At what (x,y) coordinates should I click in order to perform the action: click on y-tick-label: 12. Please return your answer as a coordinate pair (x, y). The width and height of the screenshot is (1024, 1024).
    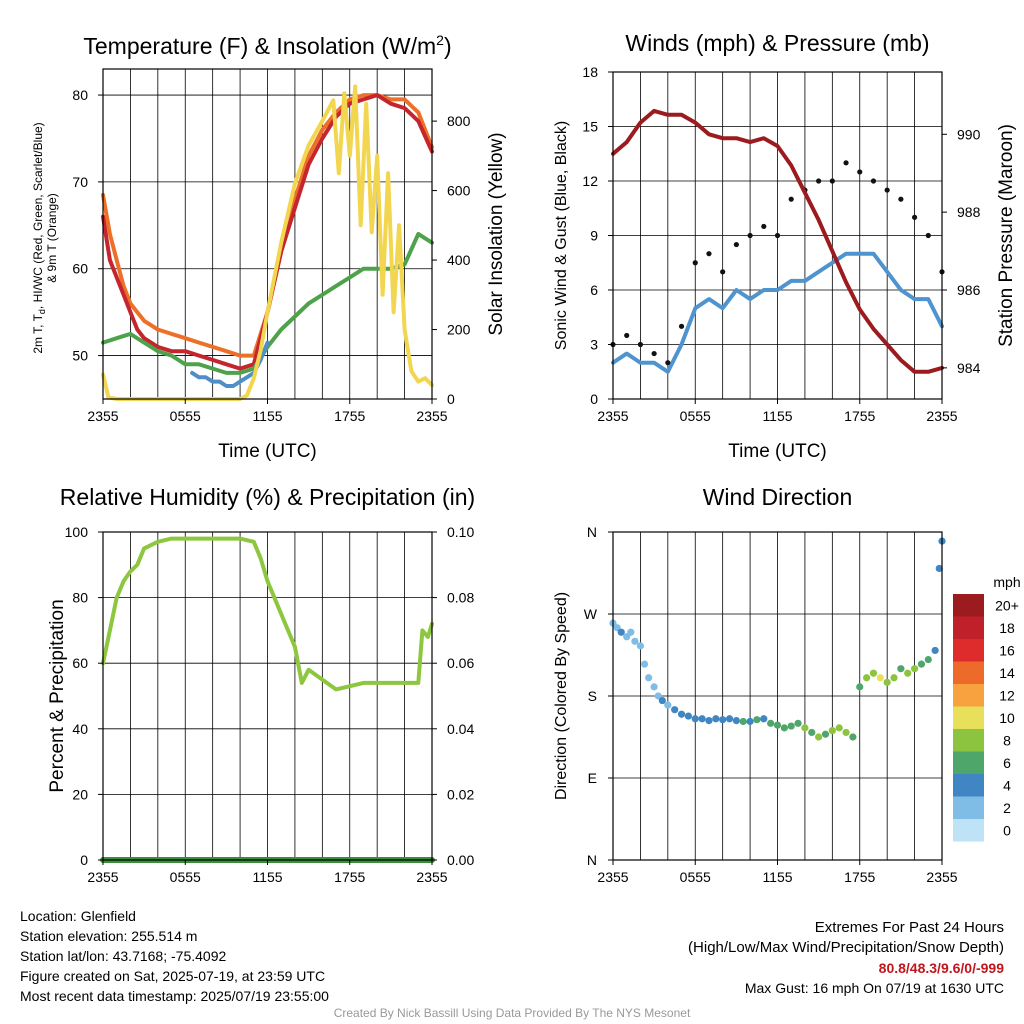
    Looking at the image, I should click on (590, 181).